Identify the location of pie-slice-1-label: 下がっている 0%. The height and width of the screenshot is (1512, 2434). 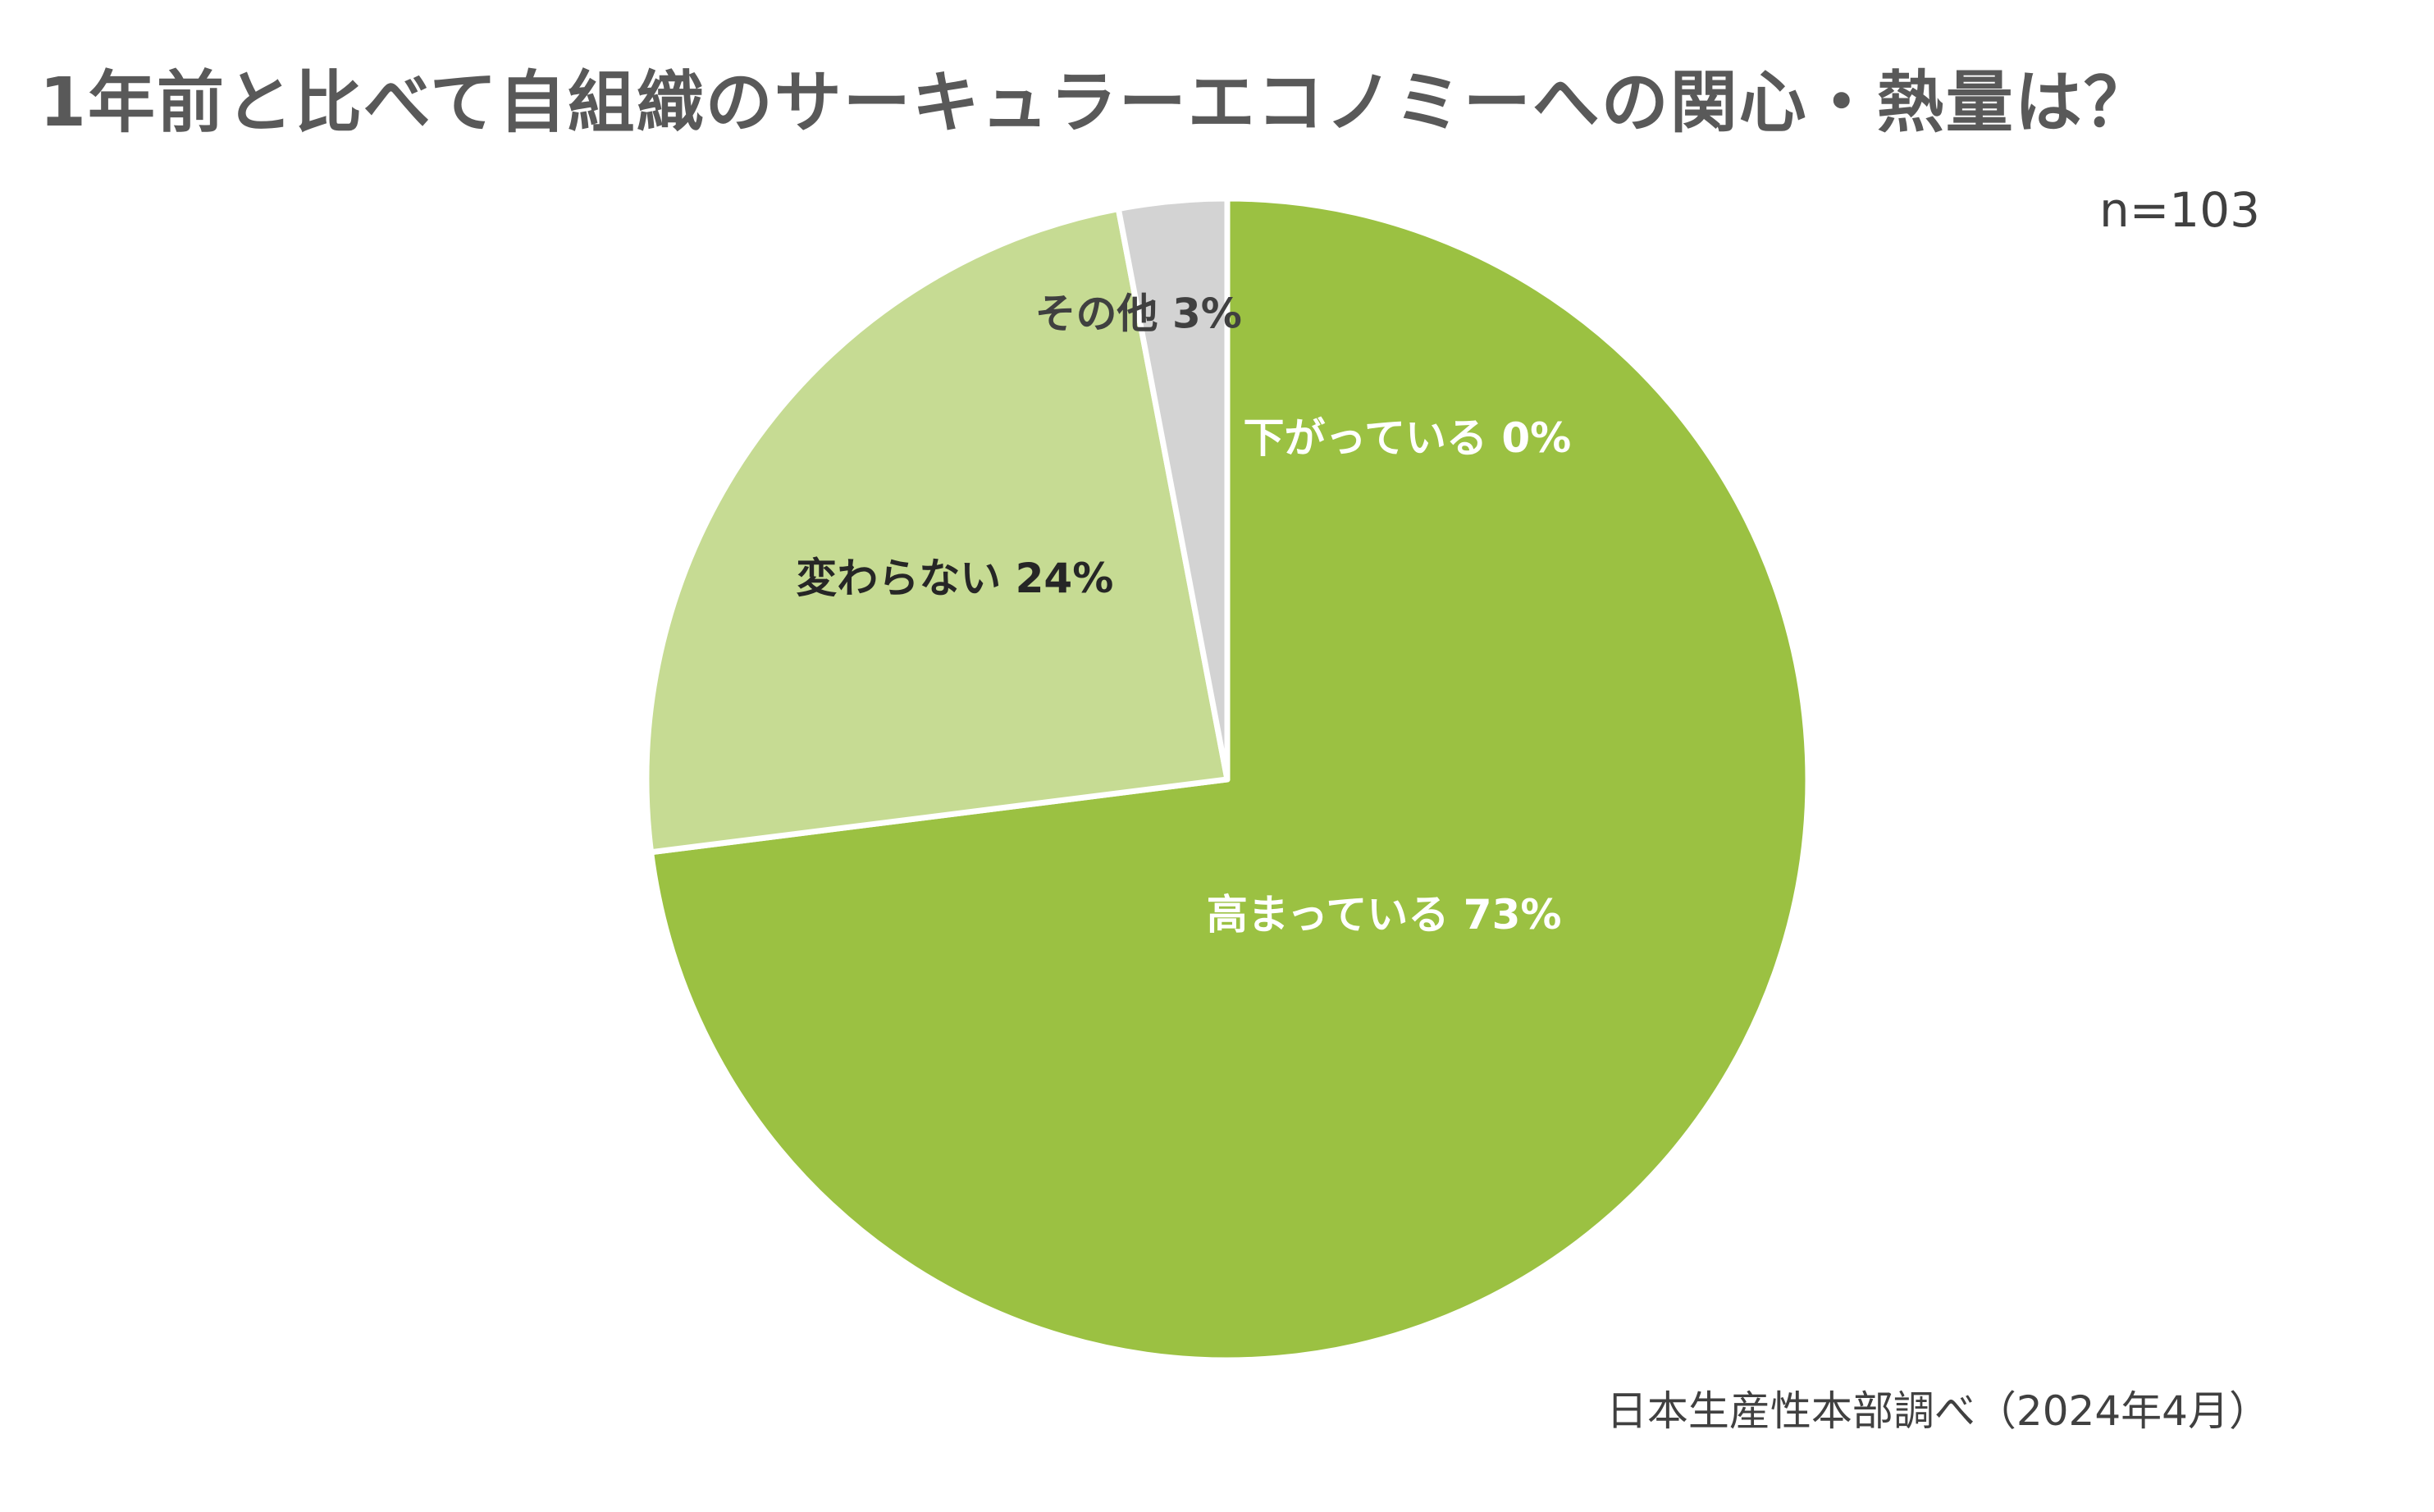
(1407, 438).